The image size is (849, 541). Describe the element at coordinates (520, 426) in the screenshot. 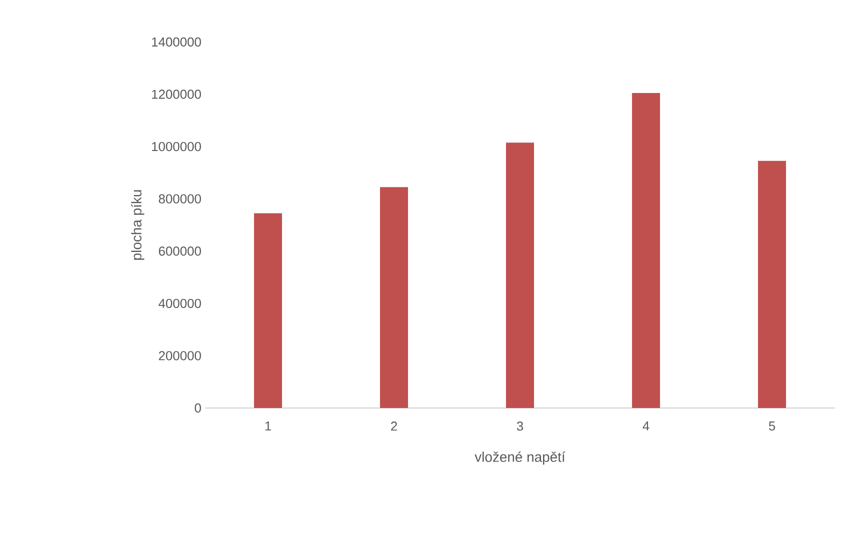

I see `x-tick-label: 3` at that location.